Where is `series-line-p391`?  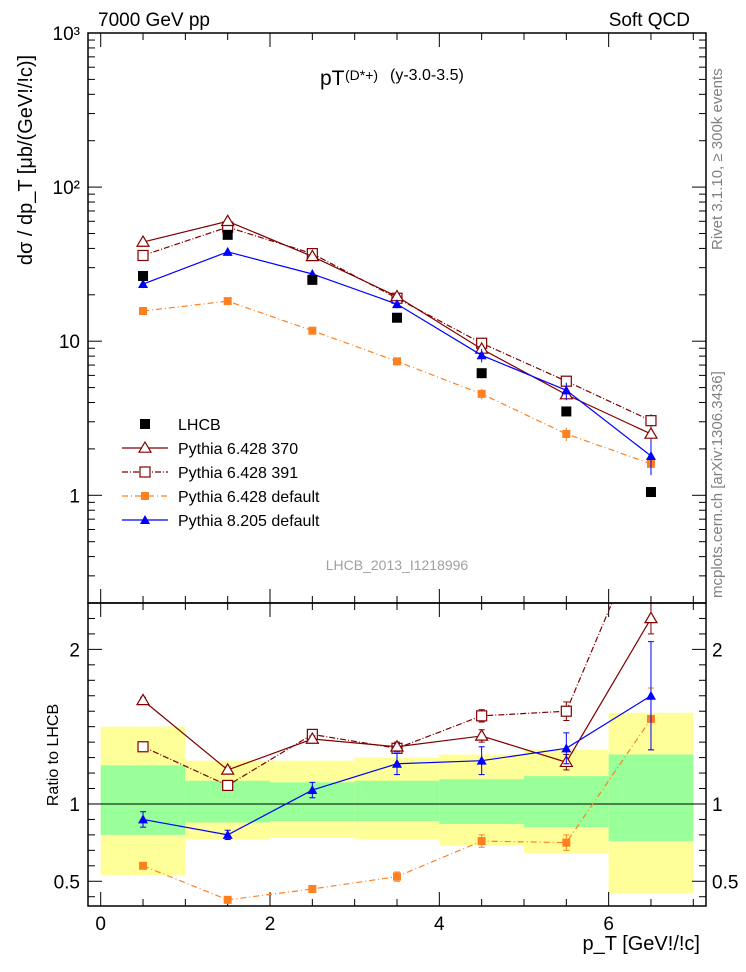 series-line-p391 is located at coordinates (397, 324).